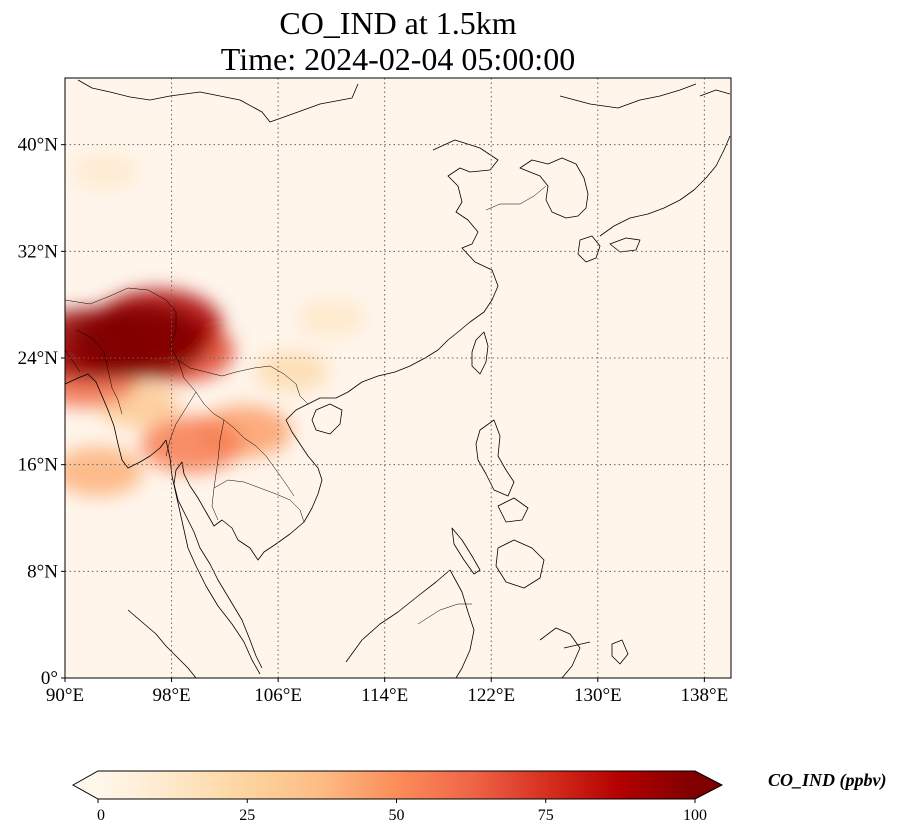 The width and height of the screenshot is (915, 836). What do you see at coordinates (215, 324) in the screenshot?
I see `concentration-field` at bounding box center [215, 324].